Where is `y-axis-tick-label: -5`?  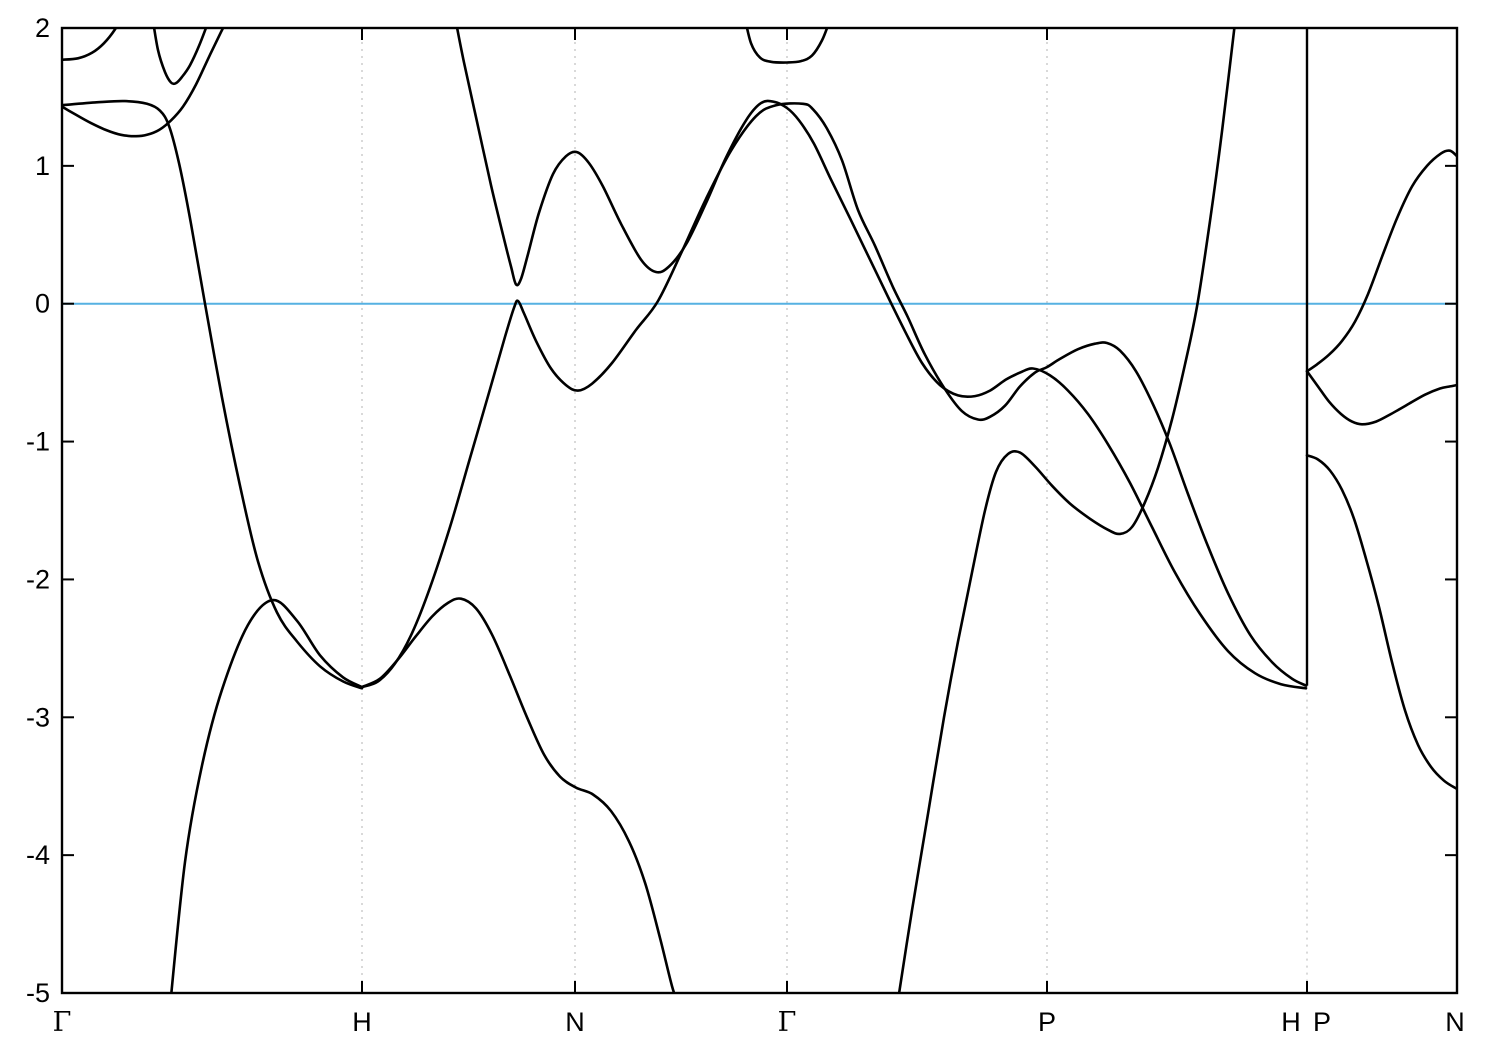
y-axis-tick-label: -5 is located at coordinates (38, 993).